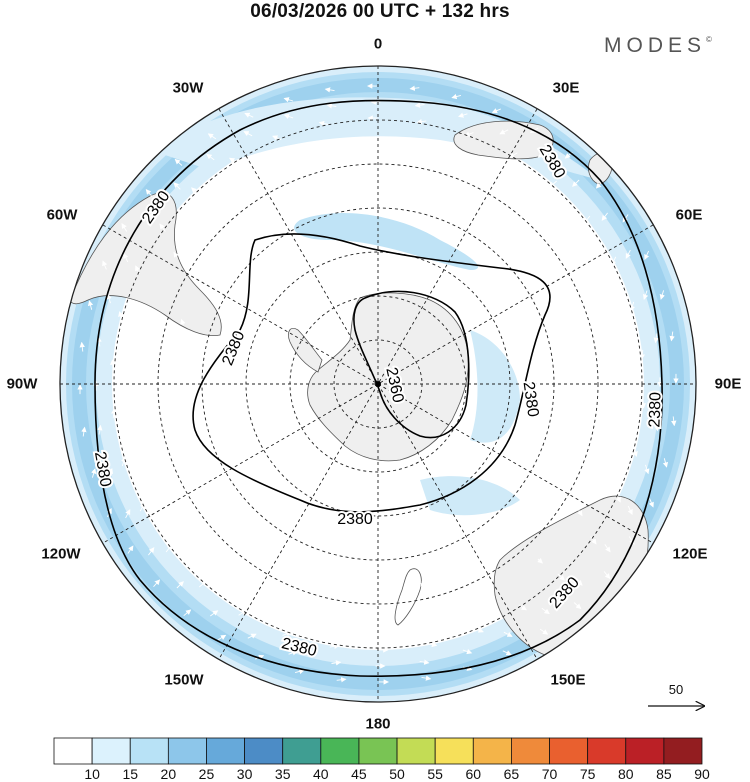  I want to click on wind-patch-south, so click(470, 496).